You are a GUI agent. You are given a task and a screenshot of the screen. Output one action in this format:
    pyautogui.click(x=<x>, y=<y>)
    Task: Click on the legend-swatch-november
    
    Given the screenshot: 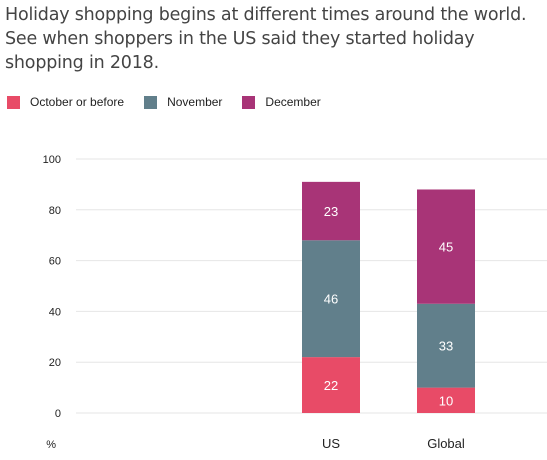 What is the action you would take?
    pyautogui.click(x=151, y=102)
    